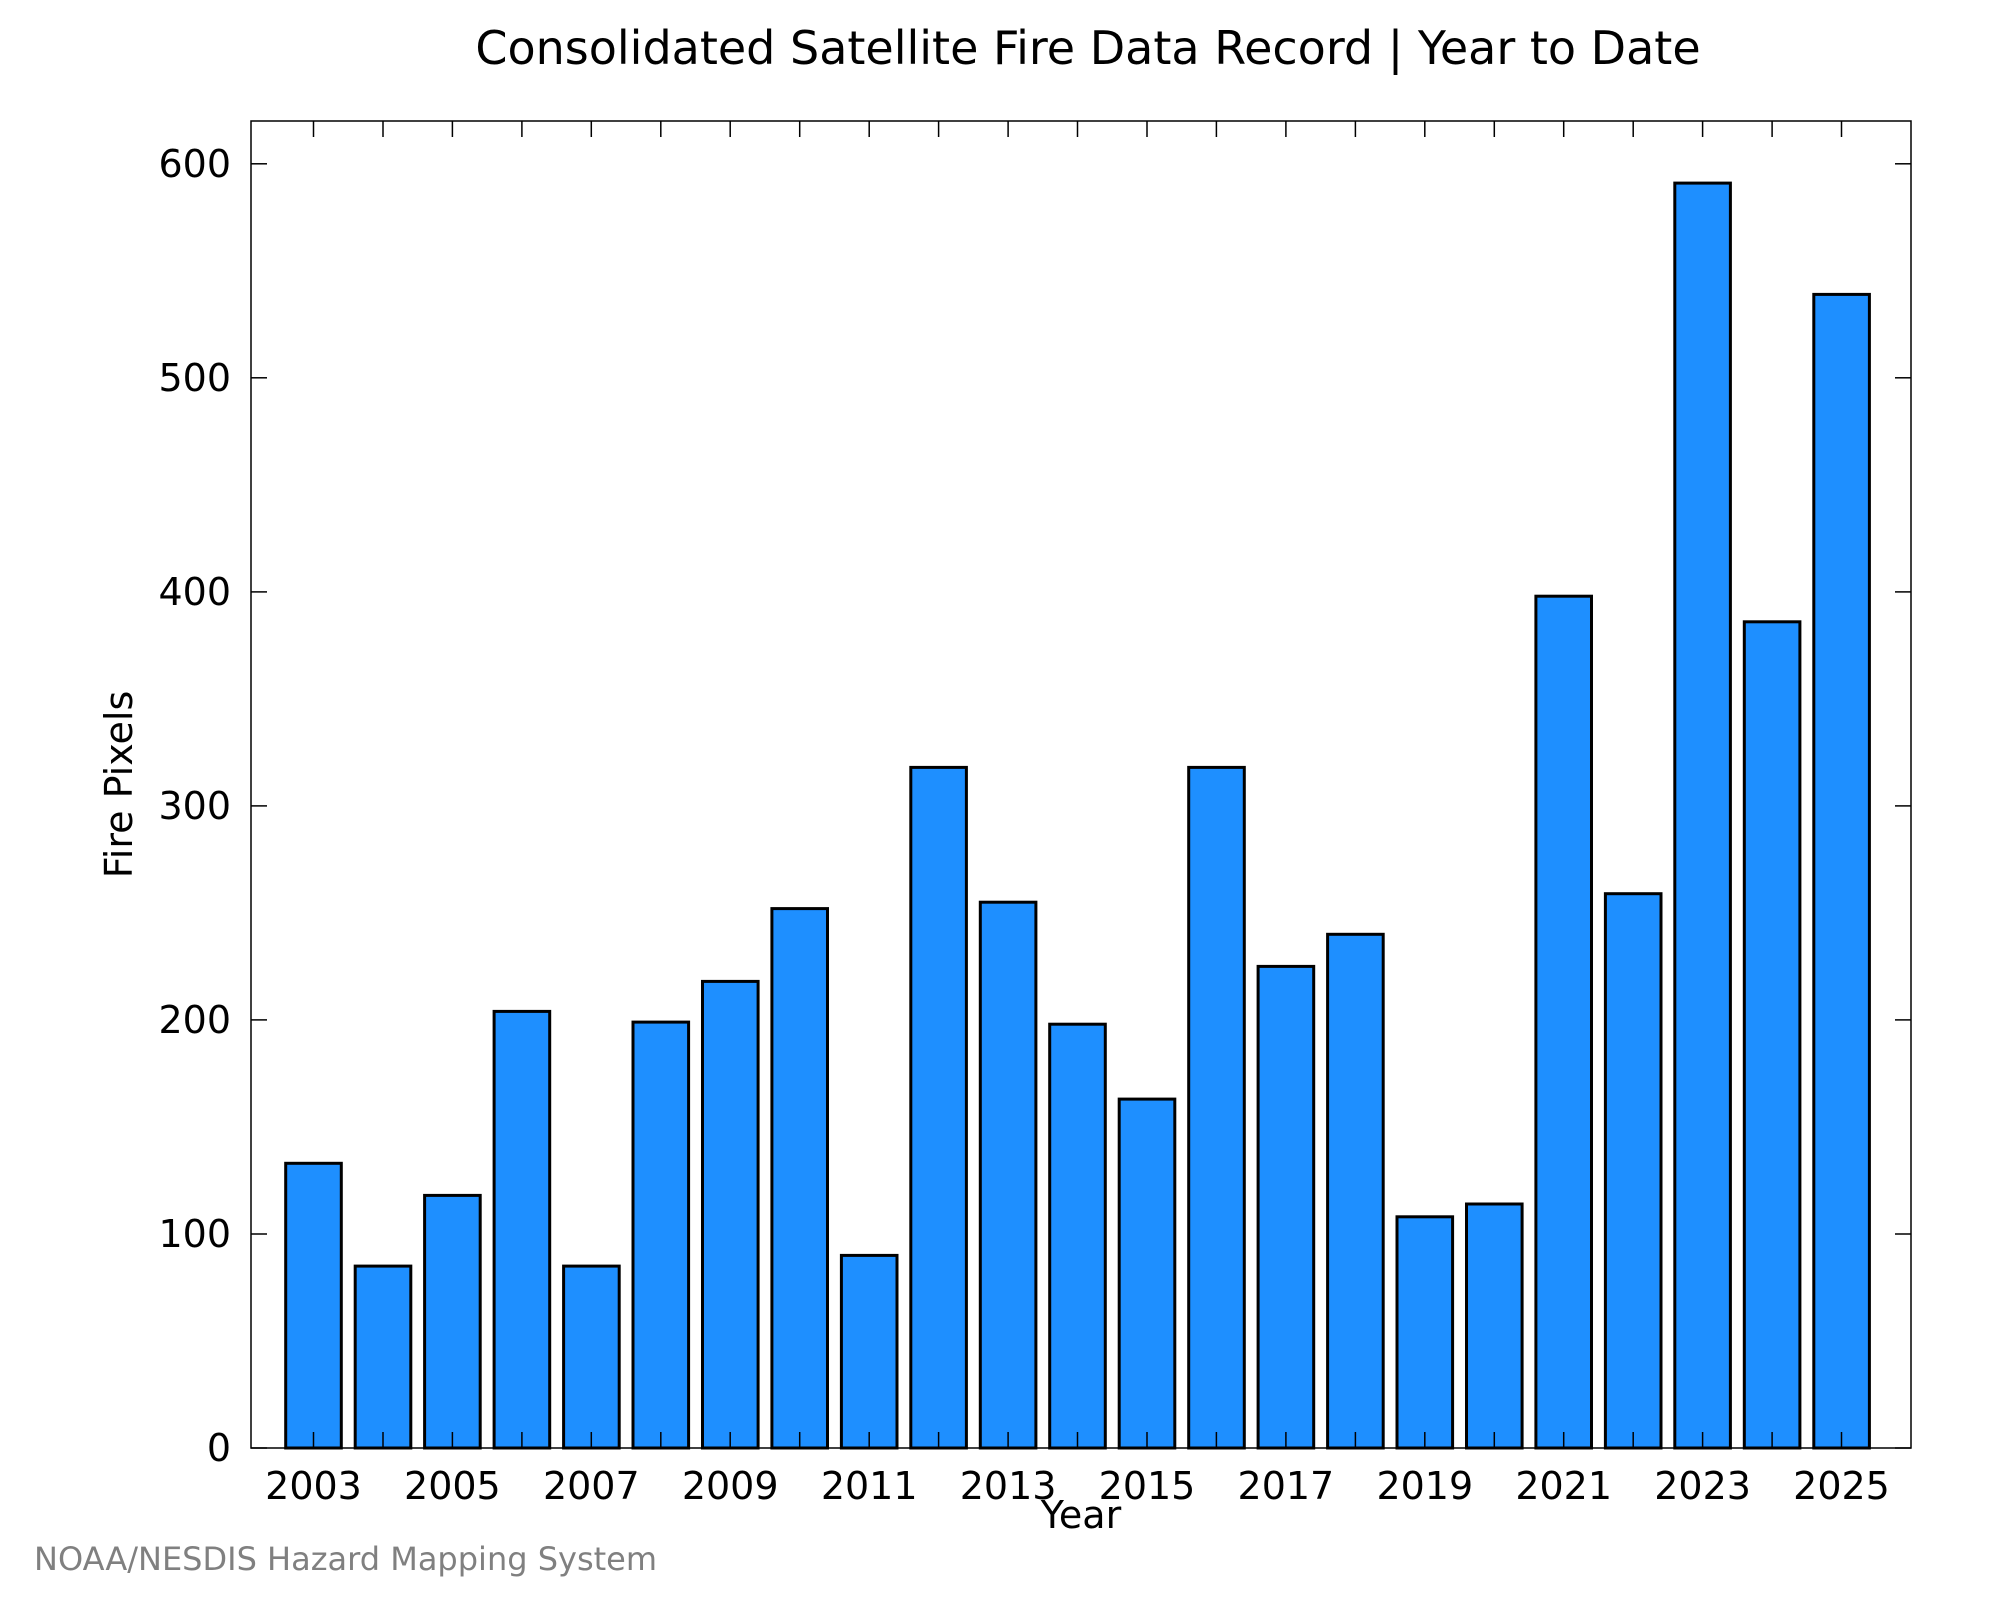 This screenshot has width=2000, height=1600. I want to click on bar-2014, so click(1077, 1236).